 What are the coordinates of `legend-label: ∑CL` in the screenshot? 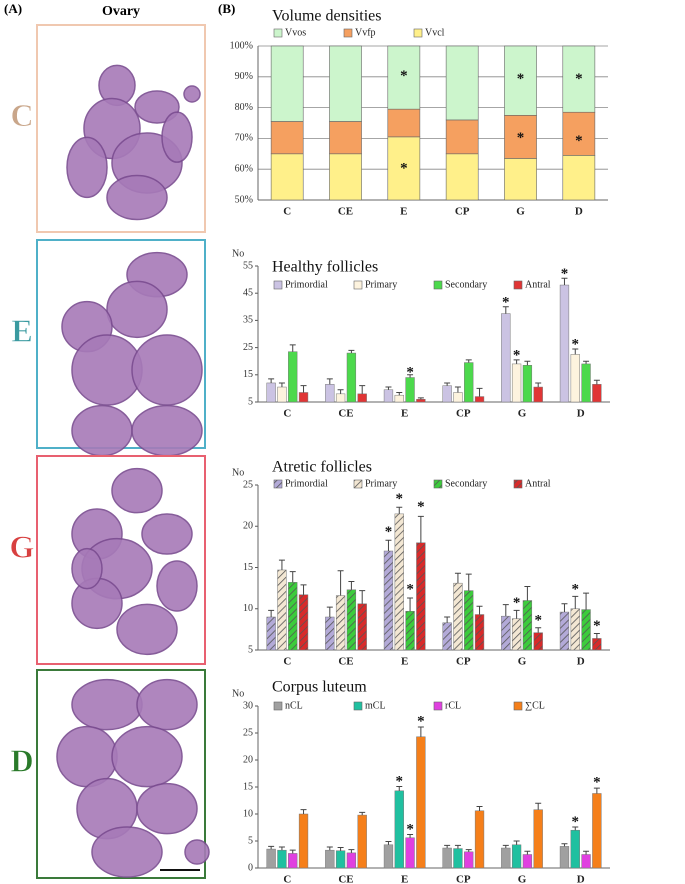 It's located at (535, 705).